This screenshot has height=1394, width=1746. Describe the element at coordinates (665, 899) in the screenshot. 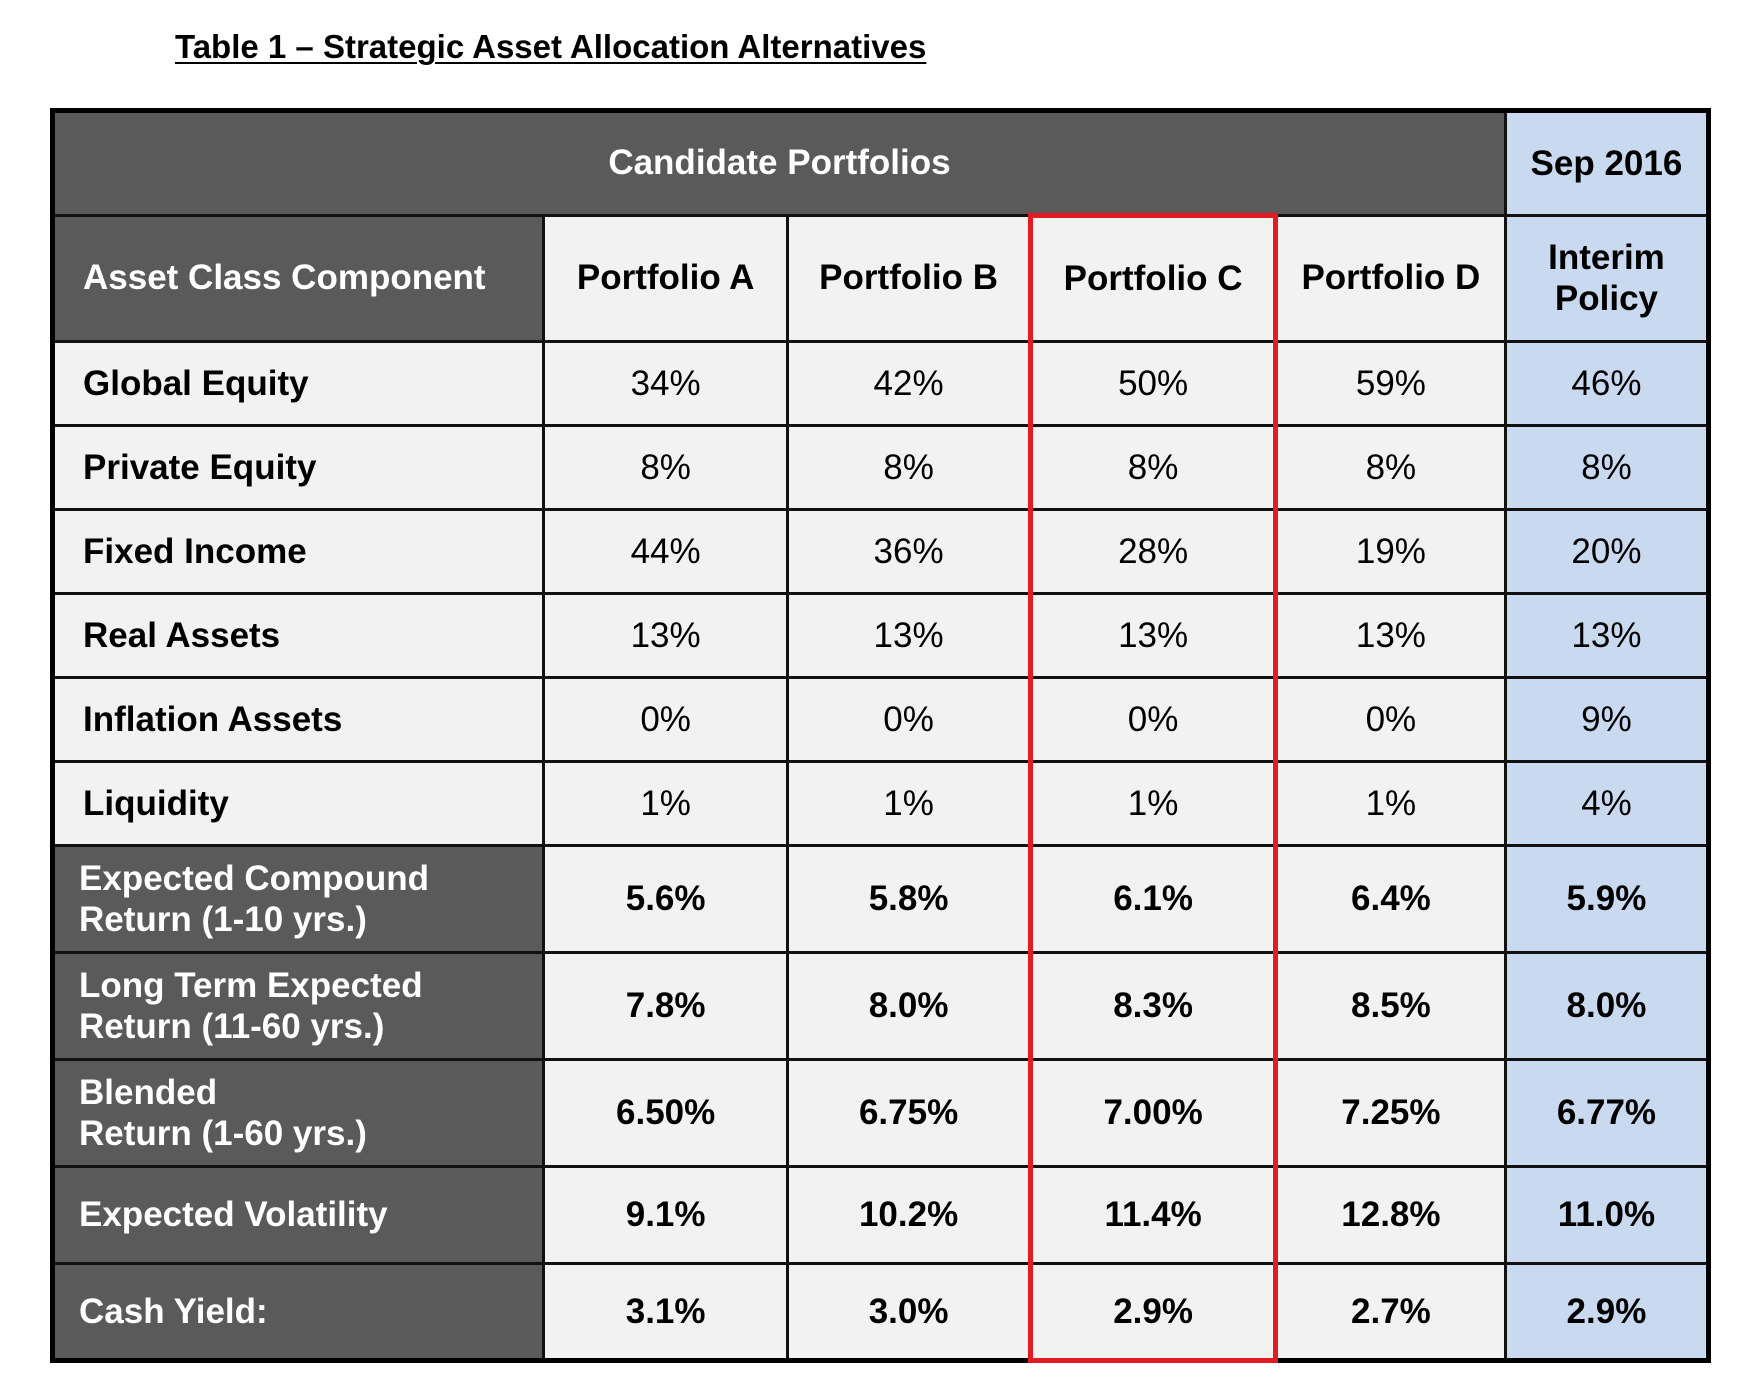

I see `portfolio-a-metric-value: 5.6%` at that location.